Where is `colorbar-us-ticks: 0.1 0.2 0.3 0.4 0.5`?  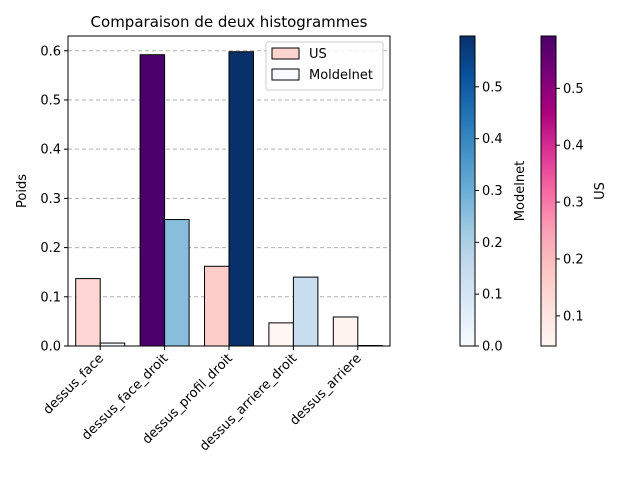 colorbar-us-ticks: 0.1 0.2 0.3 0.4 0.5 is located at coordinates (570, 203).